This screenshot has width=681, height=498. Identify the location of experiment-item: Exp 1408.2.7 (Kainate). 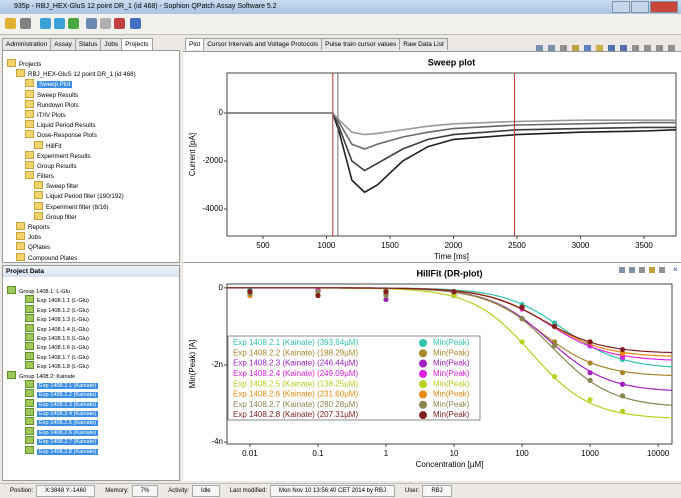
(91, 441).